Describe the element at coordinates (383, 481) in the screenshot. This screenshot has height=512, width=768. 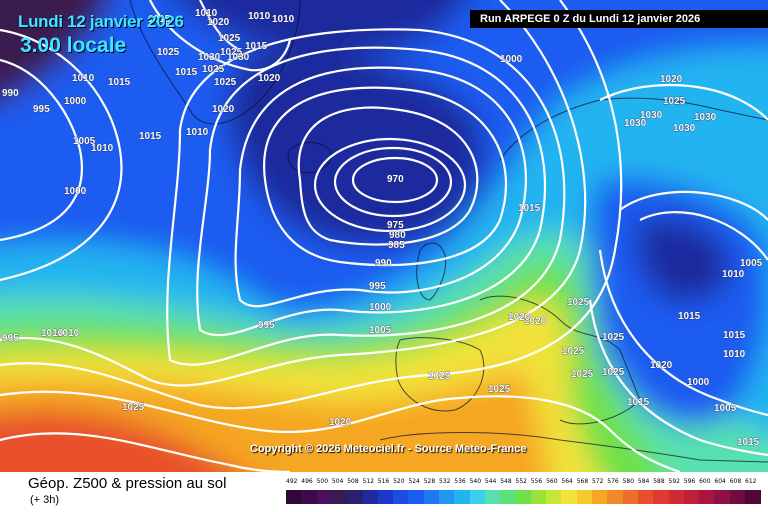
I see `scale-label: 516` at that location.